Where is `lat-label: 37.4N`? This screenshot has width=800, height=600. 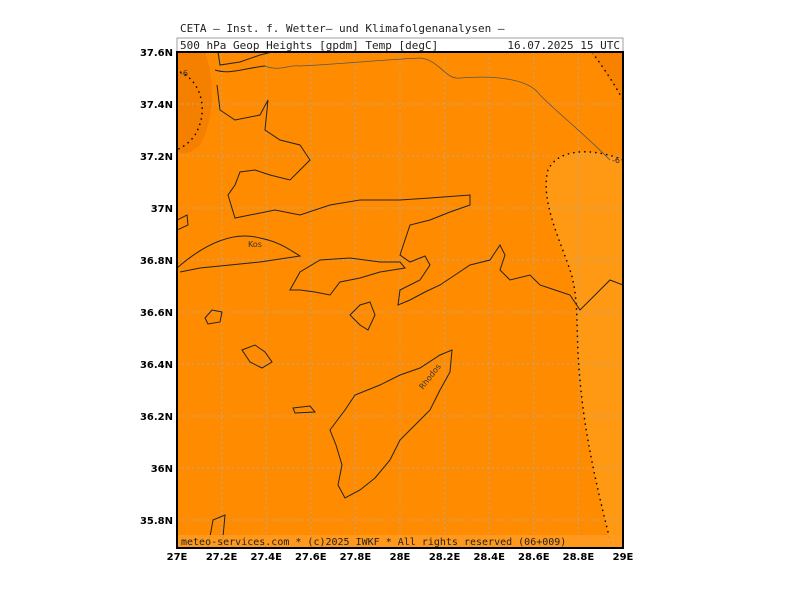 lat-label: 37.4N is located at coordinates (156, 105).